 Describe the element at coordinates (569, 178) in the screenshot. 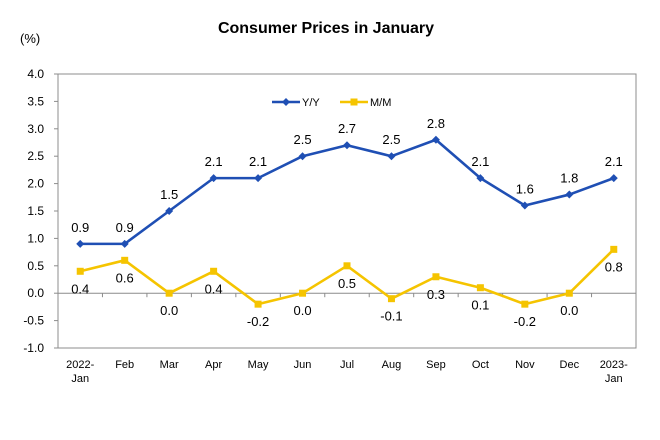

I see `data-label-yy: 1.8` at that location.